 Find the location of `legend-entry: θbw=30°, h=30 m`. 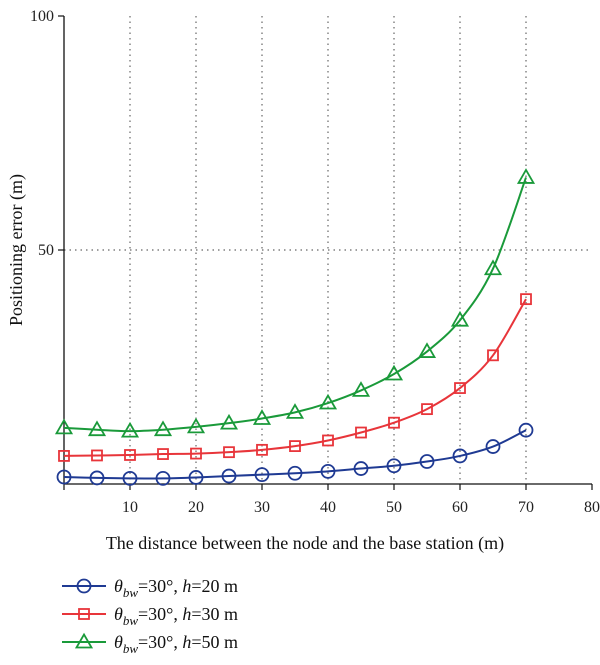

legend-entry: θbw=30°, h=30 m is located at coordinates (150, 616).